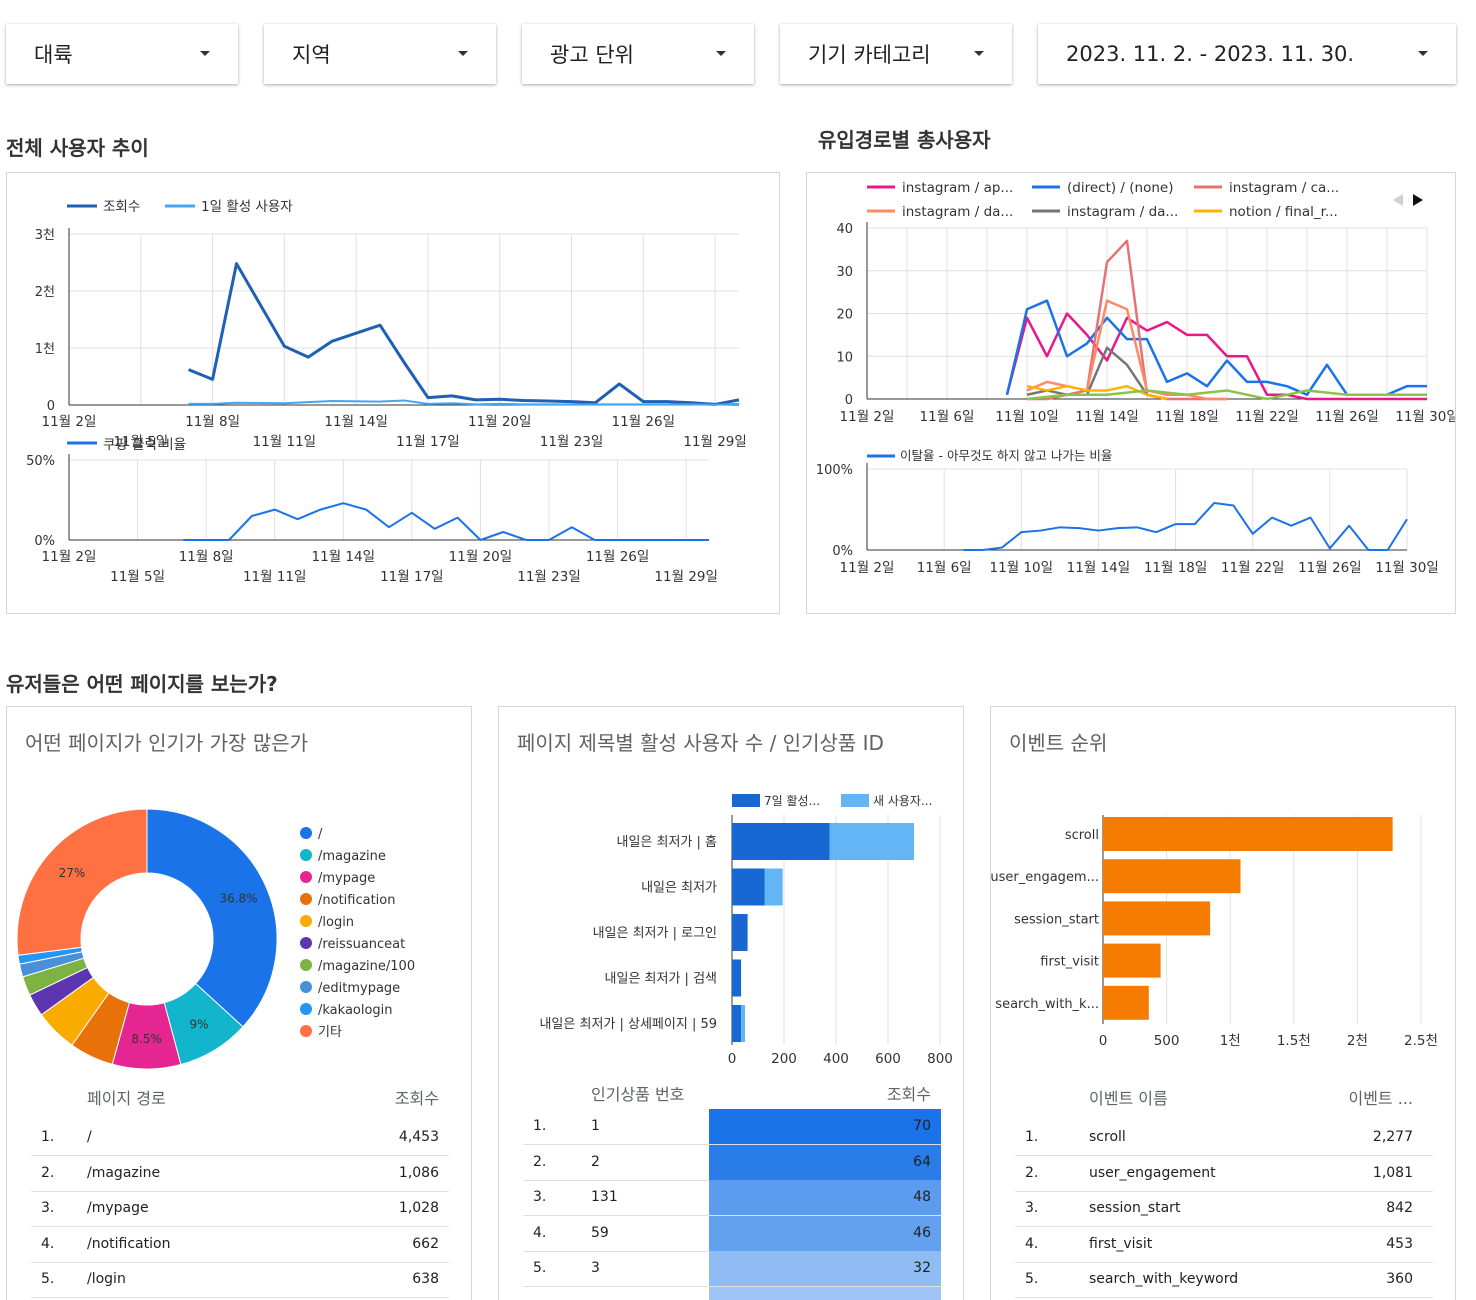 The width and height of the screenshot is (1476, 1300). I want to click on x-tick-label: 1천, so click(1230, 1041).